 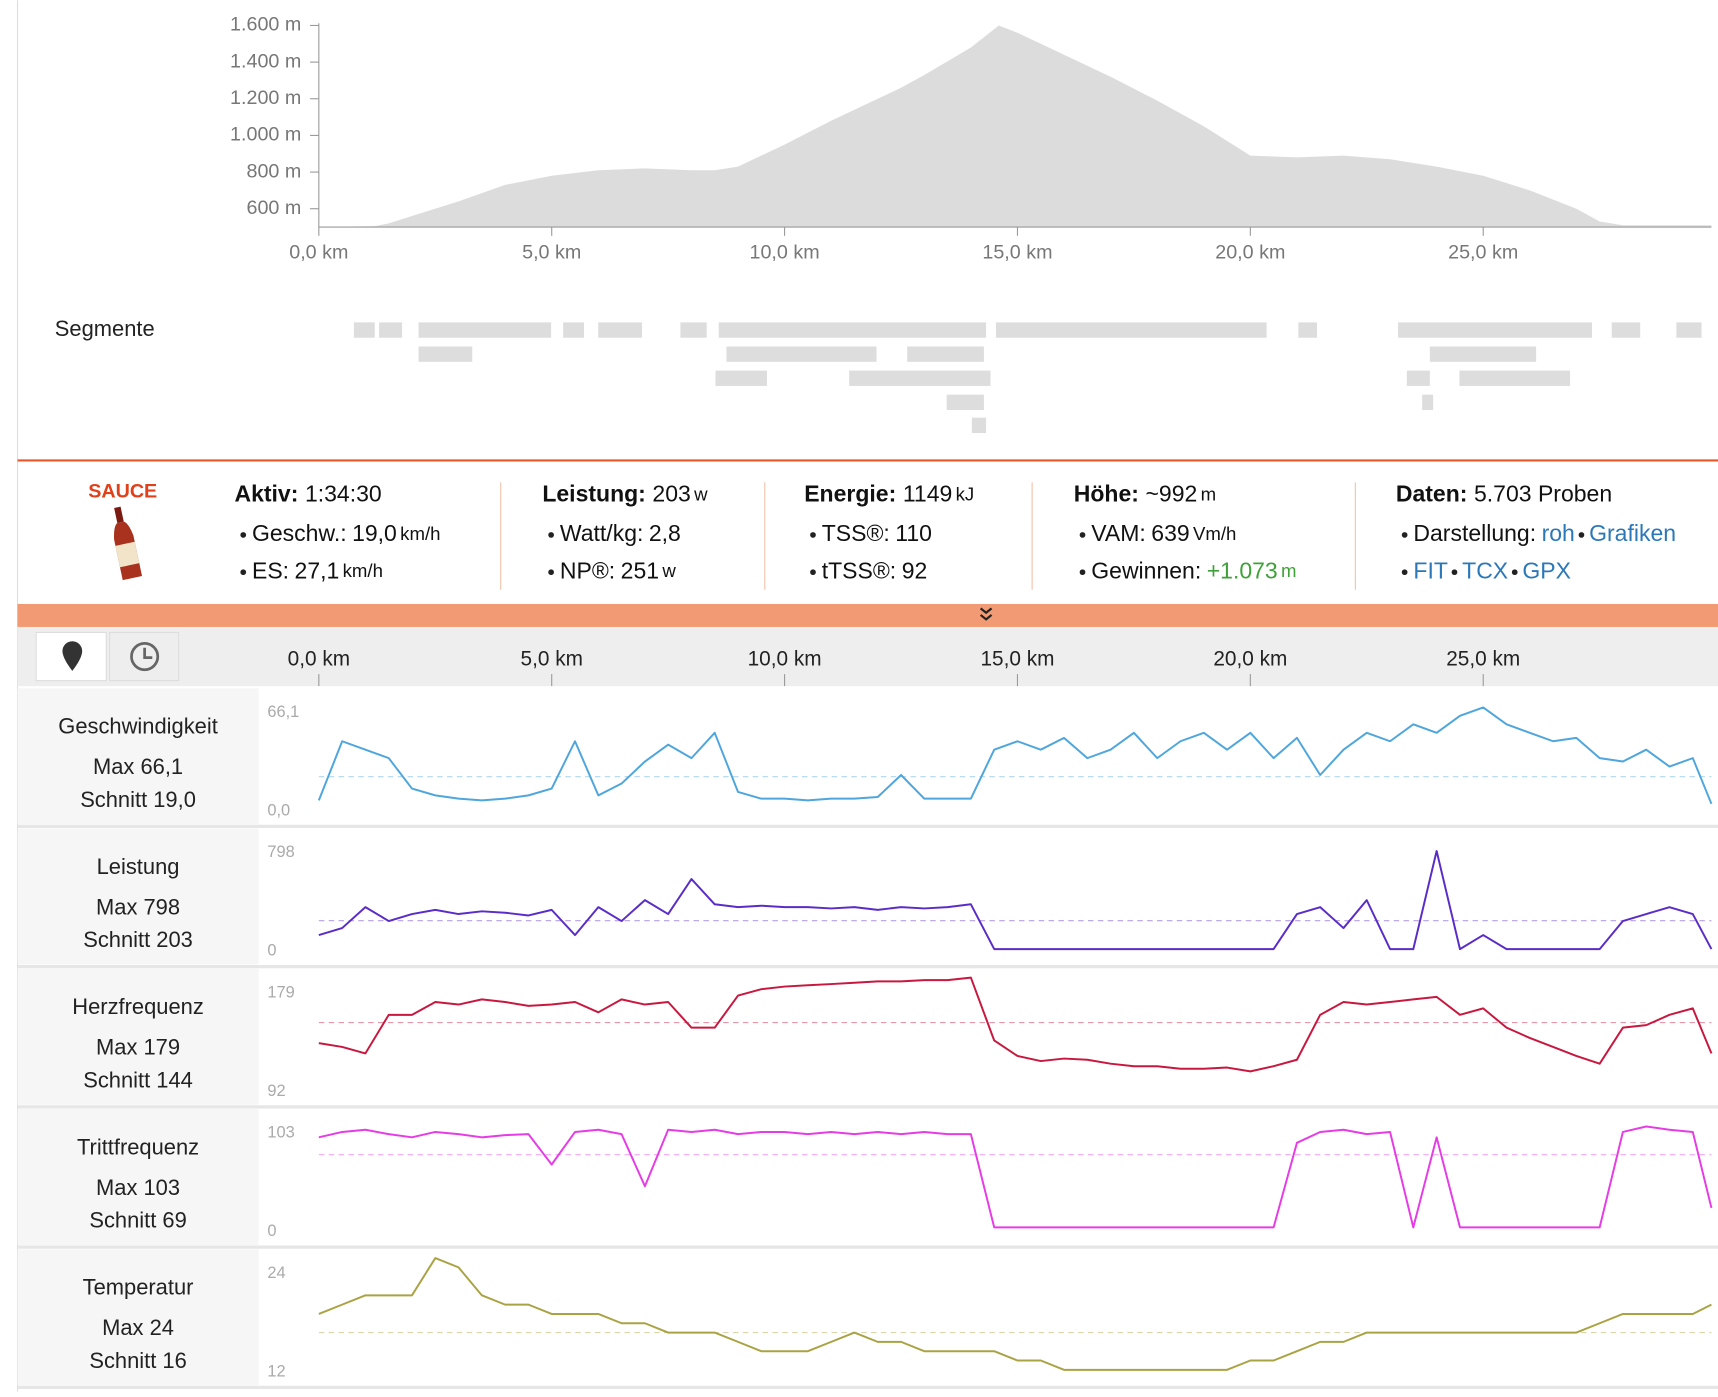 I want to click on y-tick-label: 1.400 m, so click(x=265, y=61).